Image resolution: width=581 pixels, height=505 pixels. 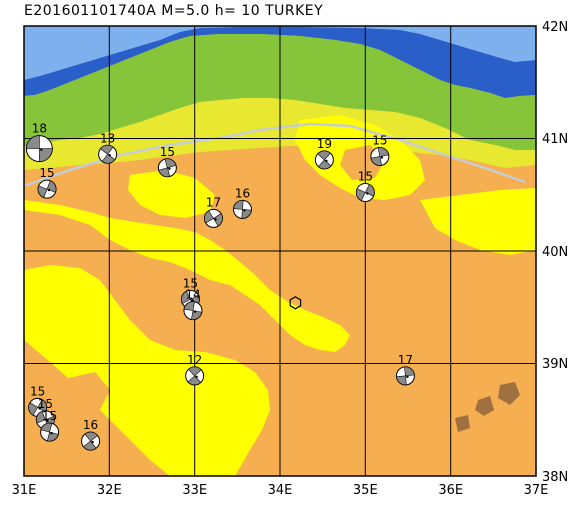 What do you see at coordinates (171, 194) in the screenshot?
I see `plateau-yellow-centre` at bounding box center [171, 194].